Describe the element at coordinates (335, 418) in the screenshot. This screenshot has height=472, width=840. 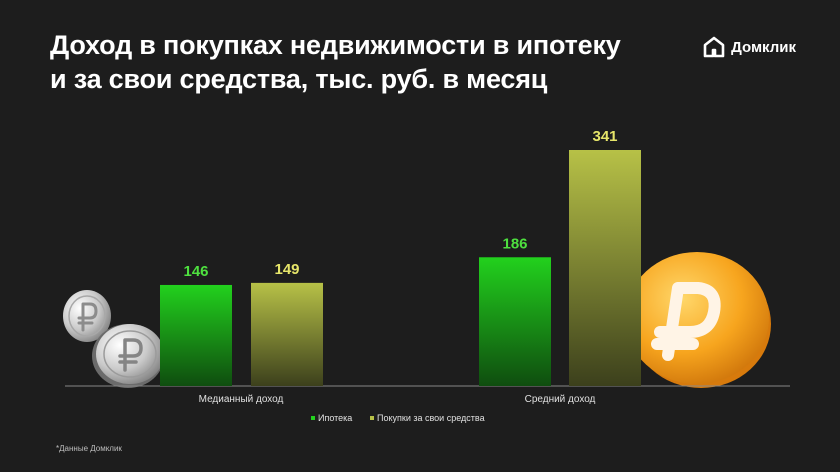
I see `legend-label: Ипотека` at that location.